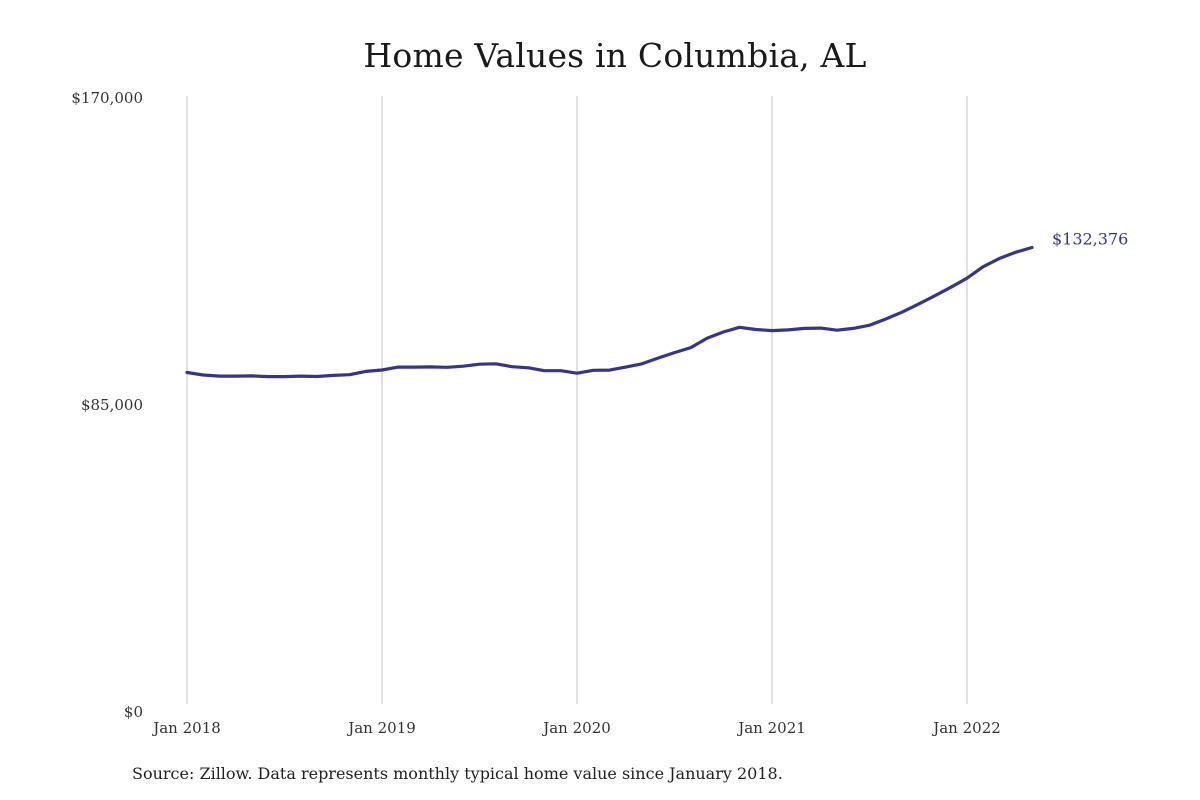 The width and height of the screenshot is (1200, 800). I want to click on end-value-label: $132,376, so click(1090, 239).